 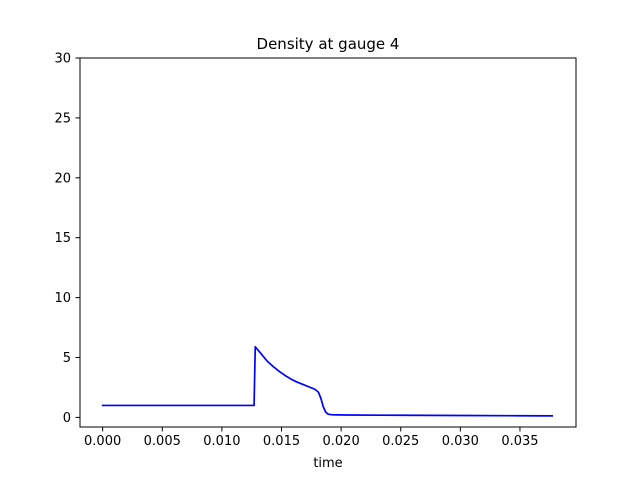 I want to click on series-layer, so click(x=327, y=381).